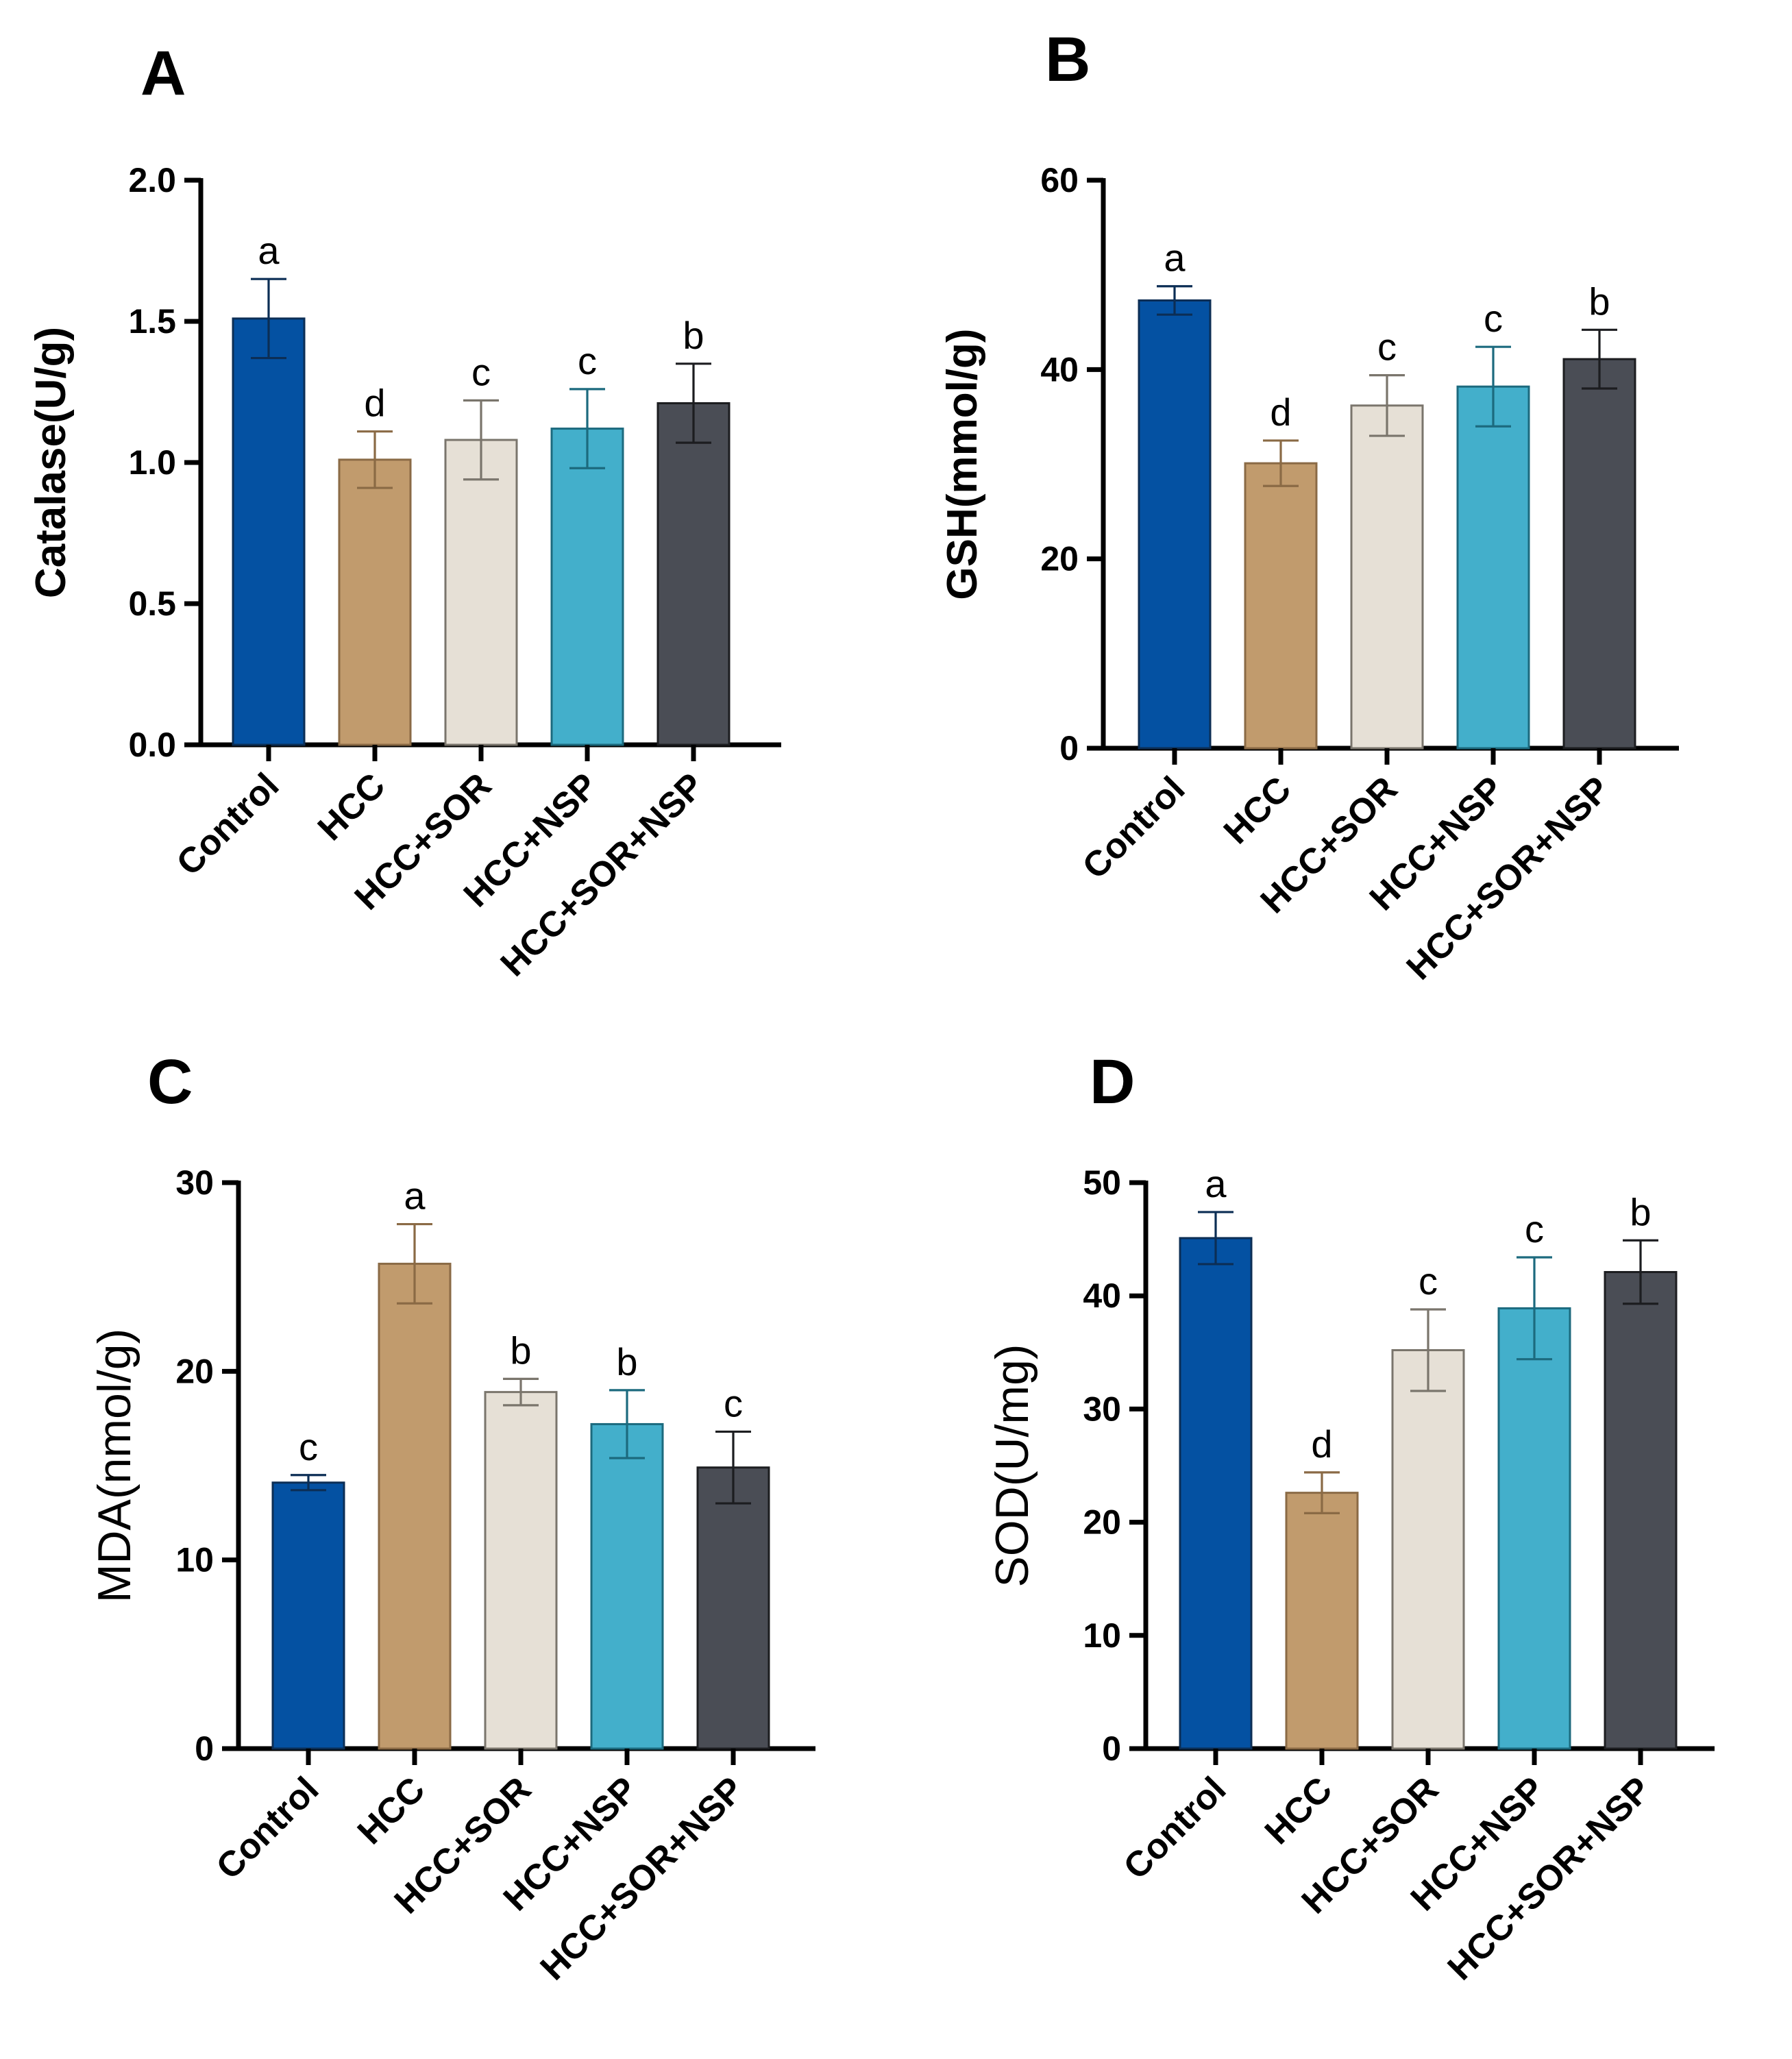  I want to click on y-tick-label: 1.5, so click(152, 321).